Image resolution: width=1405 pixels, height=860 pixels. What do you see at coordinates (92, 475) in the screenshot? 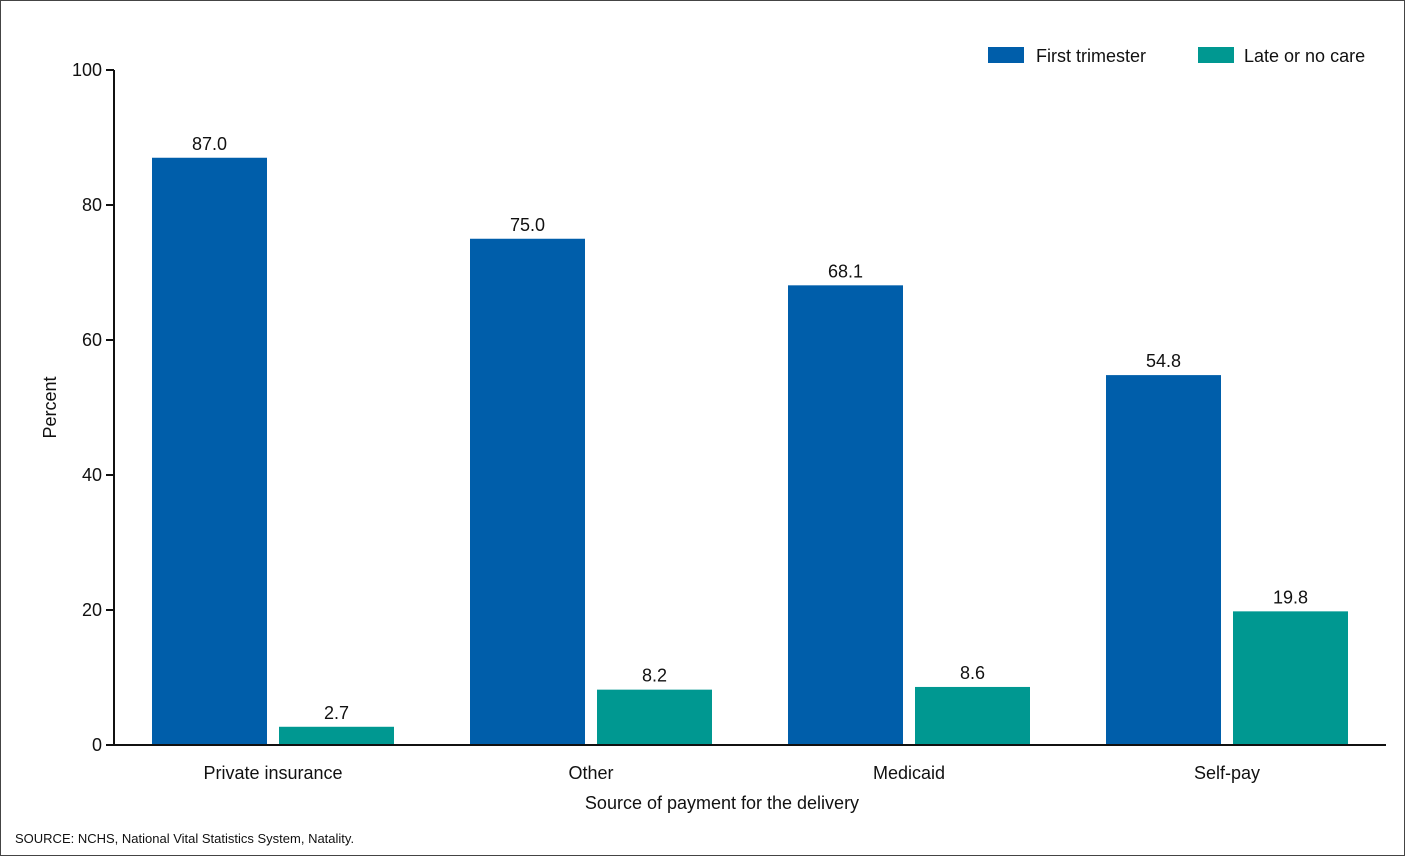
I see `y-tick-label: 40` at bounding box center [92, 475].